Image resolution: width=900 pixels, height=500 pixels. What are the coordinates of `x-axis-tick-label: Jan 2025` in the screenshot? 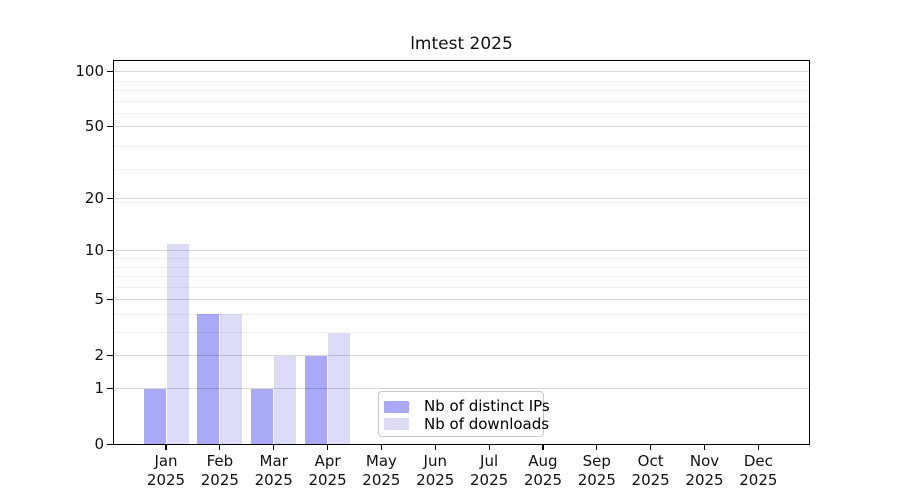 It's located at (166, 471).